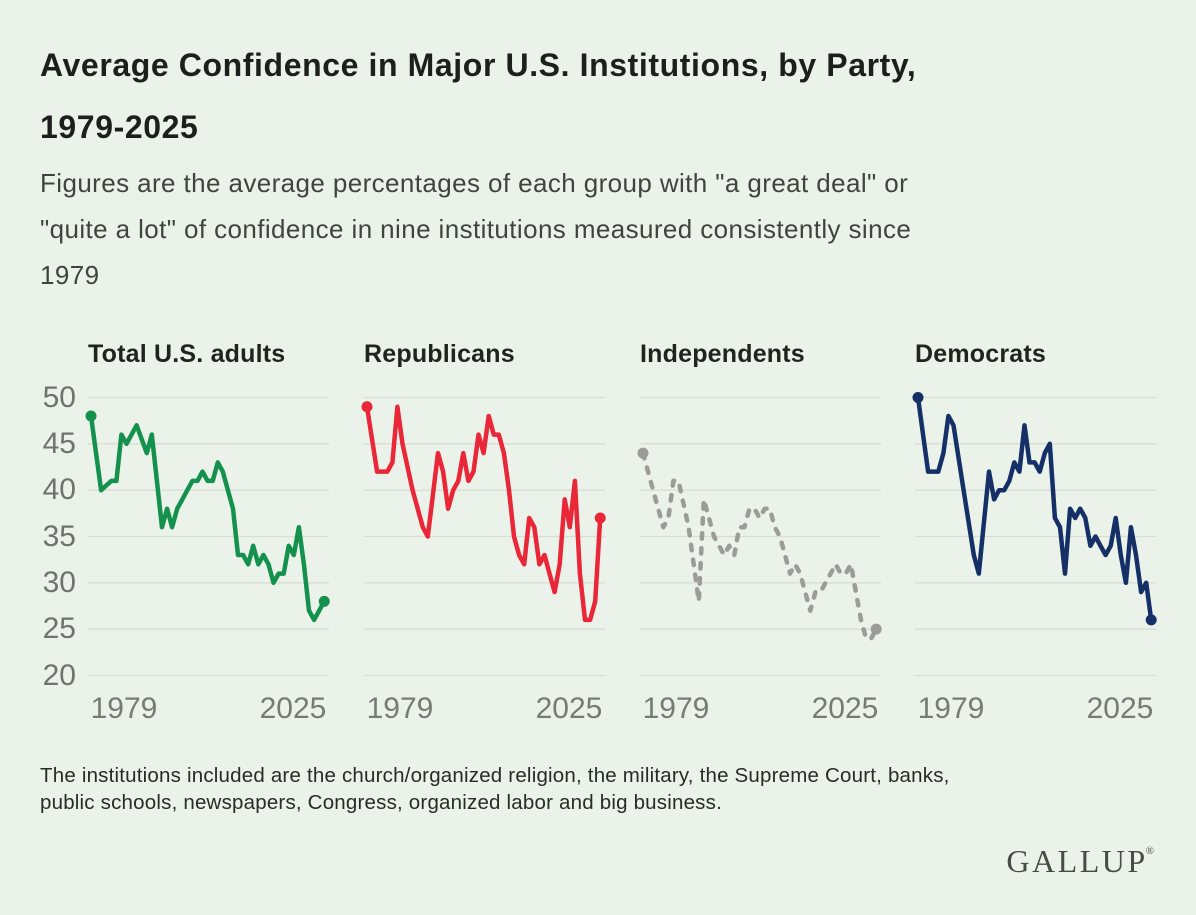  What do you see at coordinates (59, 536) in the screenshot?
I see `y-tick-label: 35` at bounding box center [59, 536].